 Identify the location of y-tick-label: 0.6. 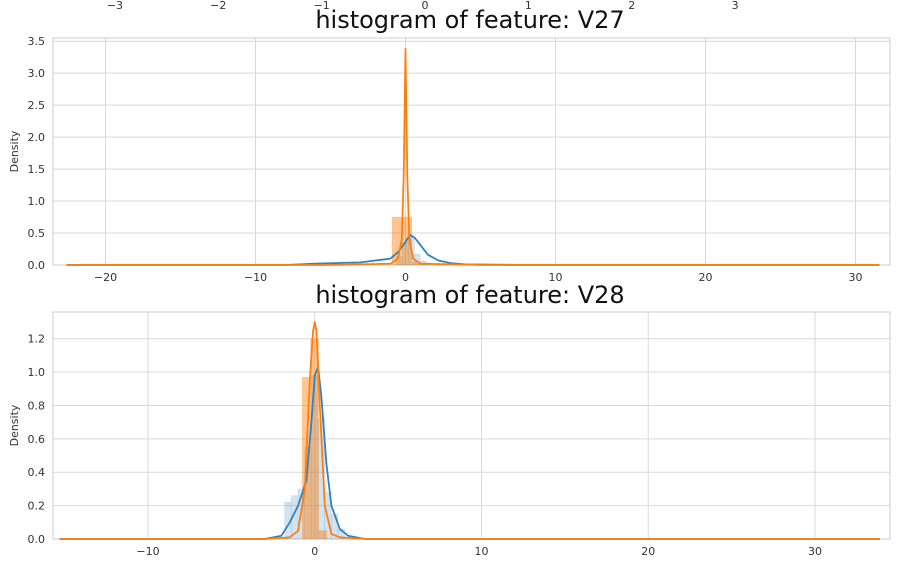
(37, 439).